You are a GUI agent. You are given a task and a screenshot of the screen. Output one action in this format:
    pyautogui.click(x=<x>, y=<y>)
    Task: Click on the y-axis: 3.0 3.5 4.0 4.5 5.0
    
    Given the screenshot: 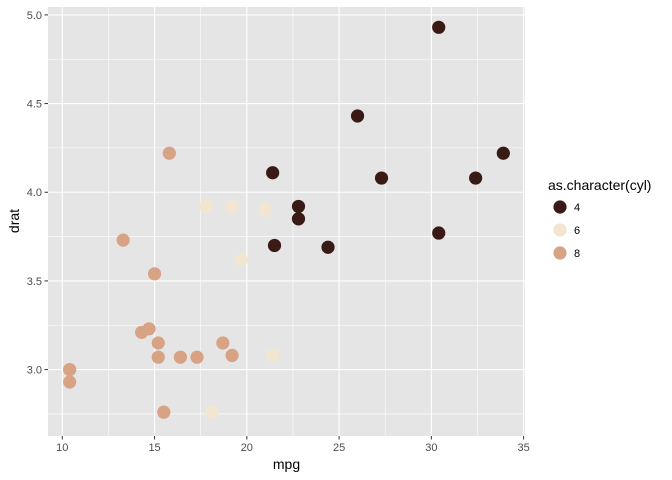 What is the action you would take?
    pyautogui.click(x=37, y=193)
    